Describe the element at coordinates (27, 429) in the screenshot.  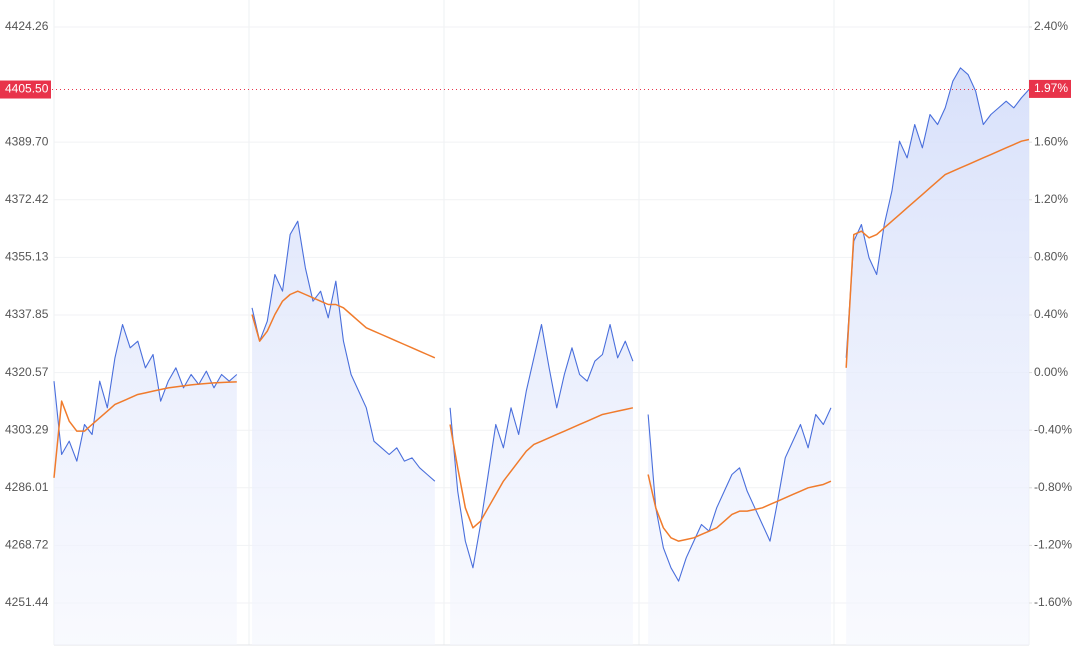
I see `y-tick-label: 4303.29` at that location.